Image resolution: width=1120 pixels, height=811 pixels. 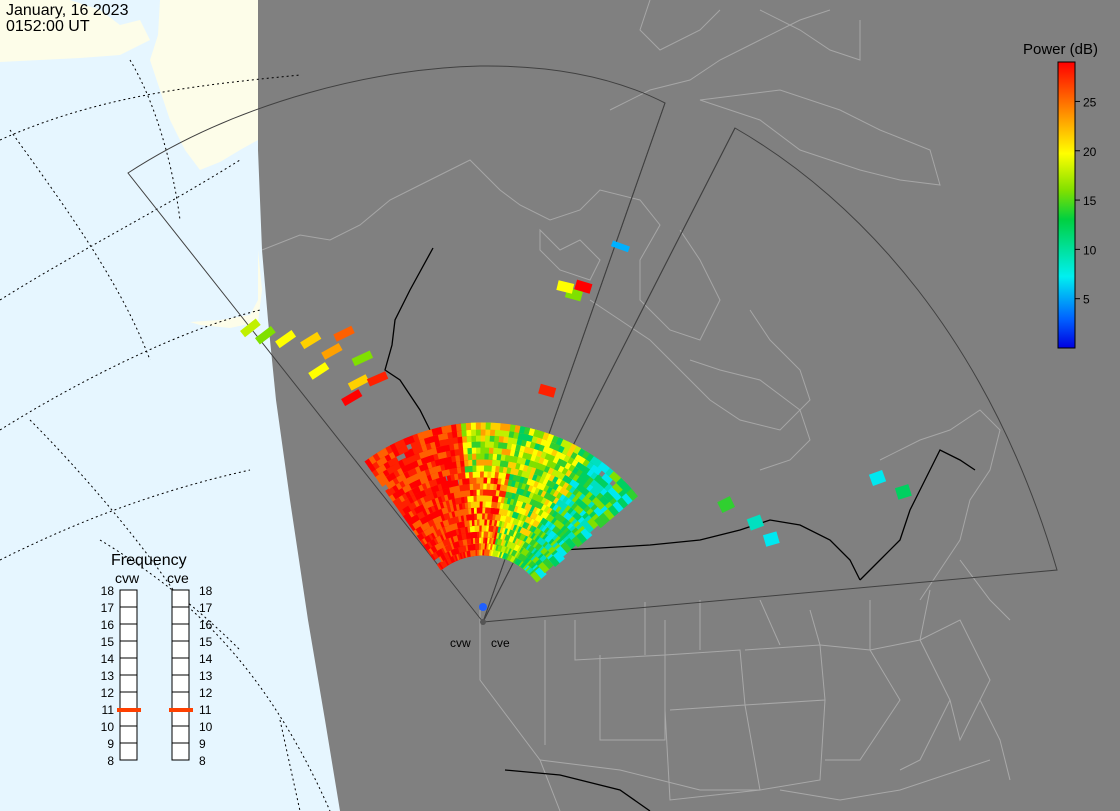 I want to click on alaska-land-day, so click(x=204, y=85).